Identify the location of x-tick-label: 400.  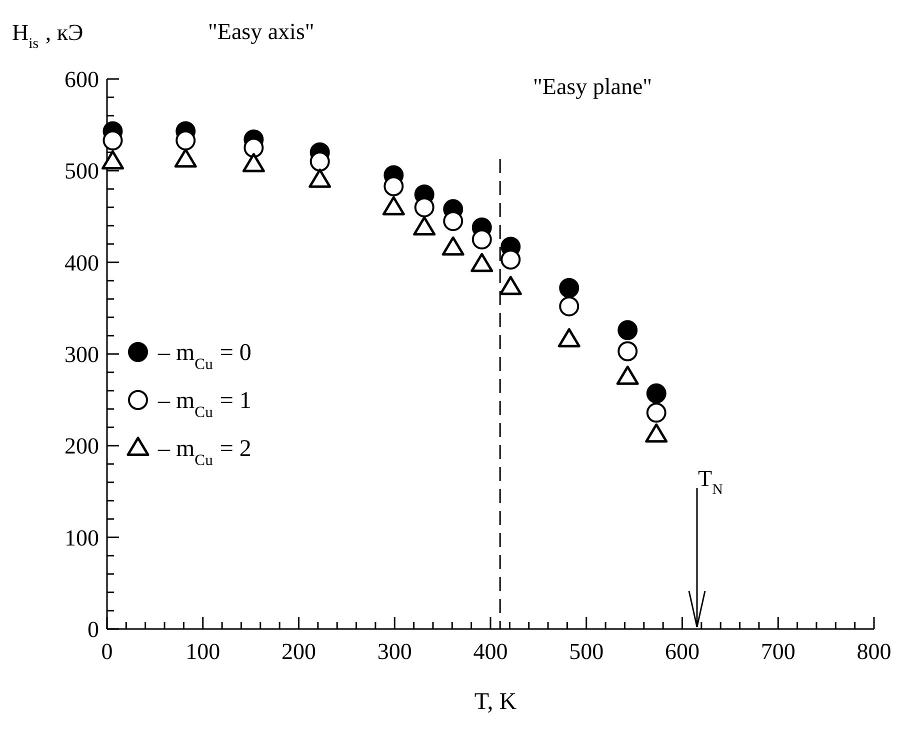
(490, 651).